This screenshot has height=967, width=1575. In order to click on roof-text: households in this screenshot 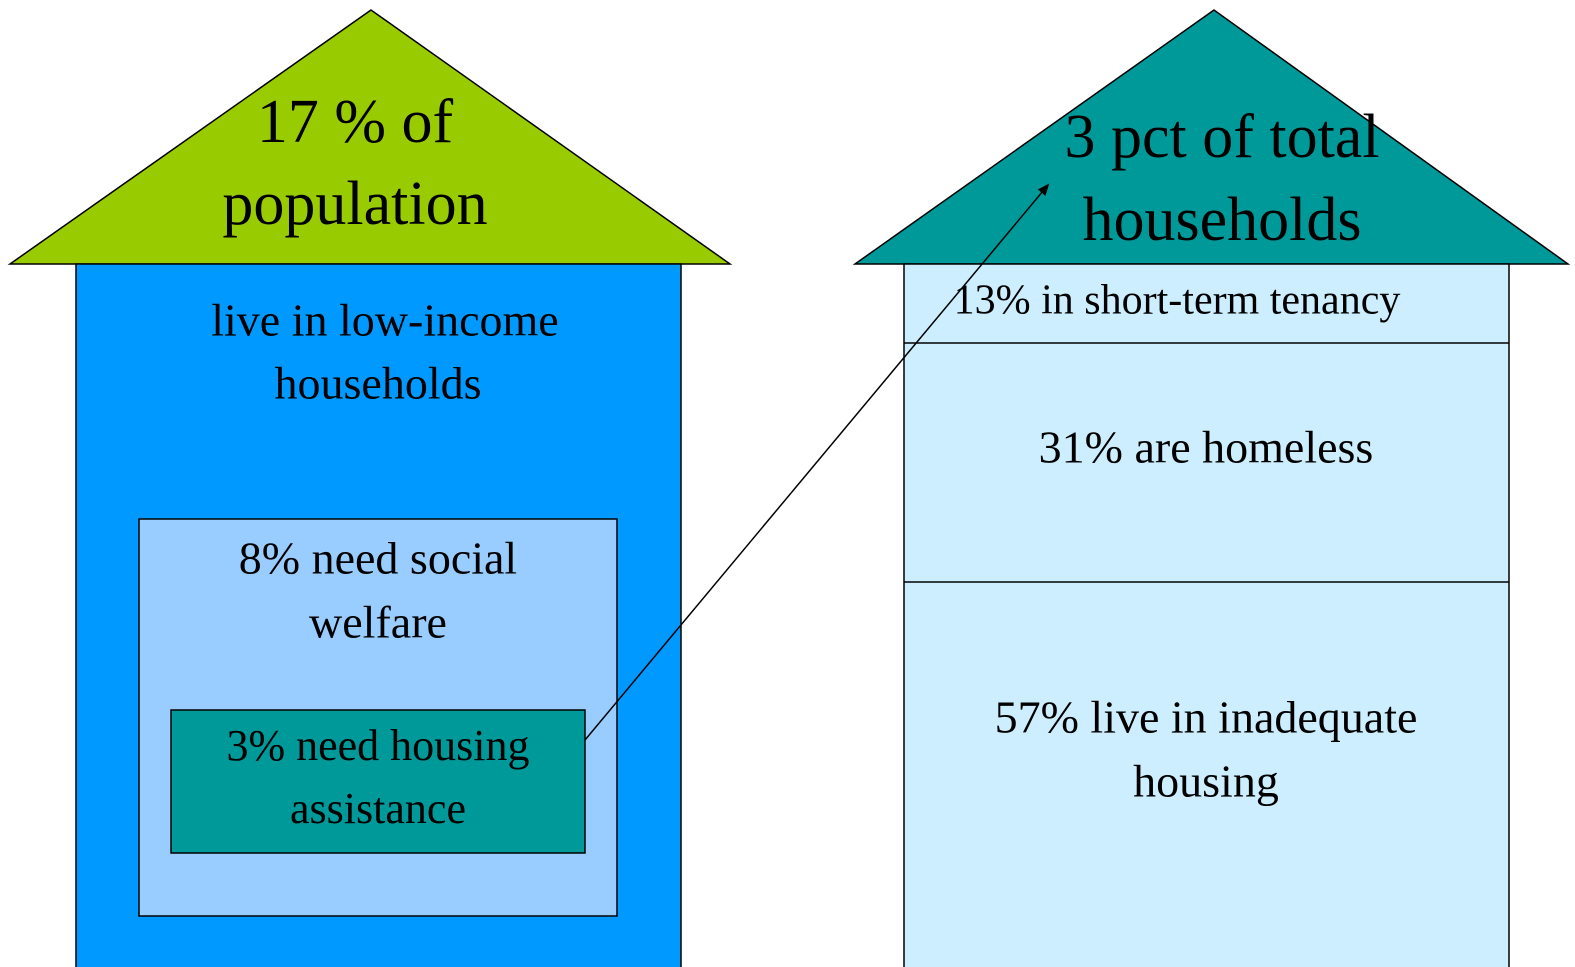, I will do `click(1222, 220)`.